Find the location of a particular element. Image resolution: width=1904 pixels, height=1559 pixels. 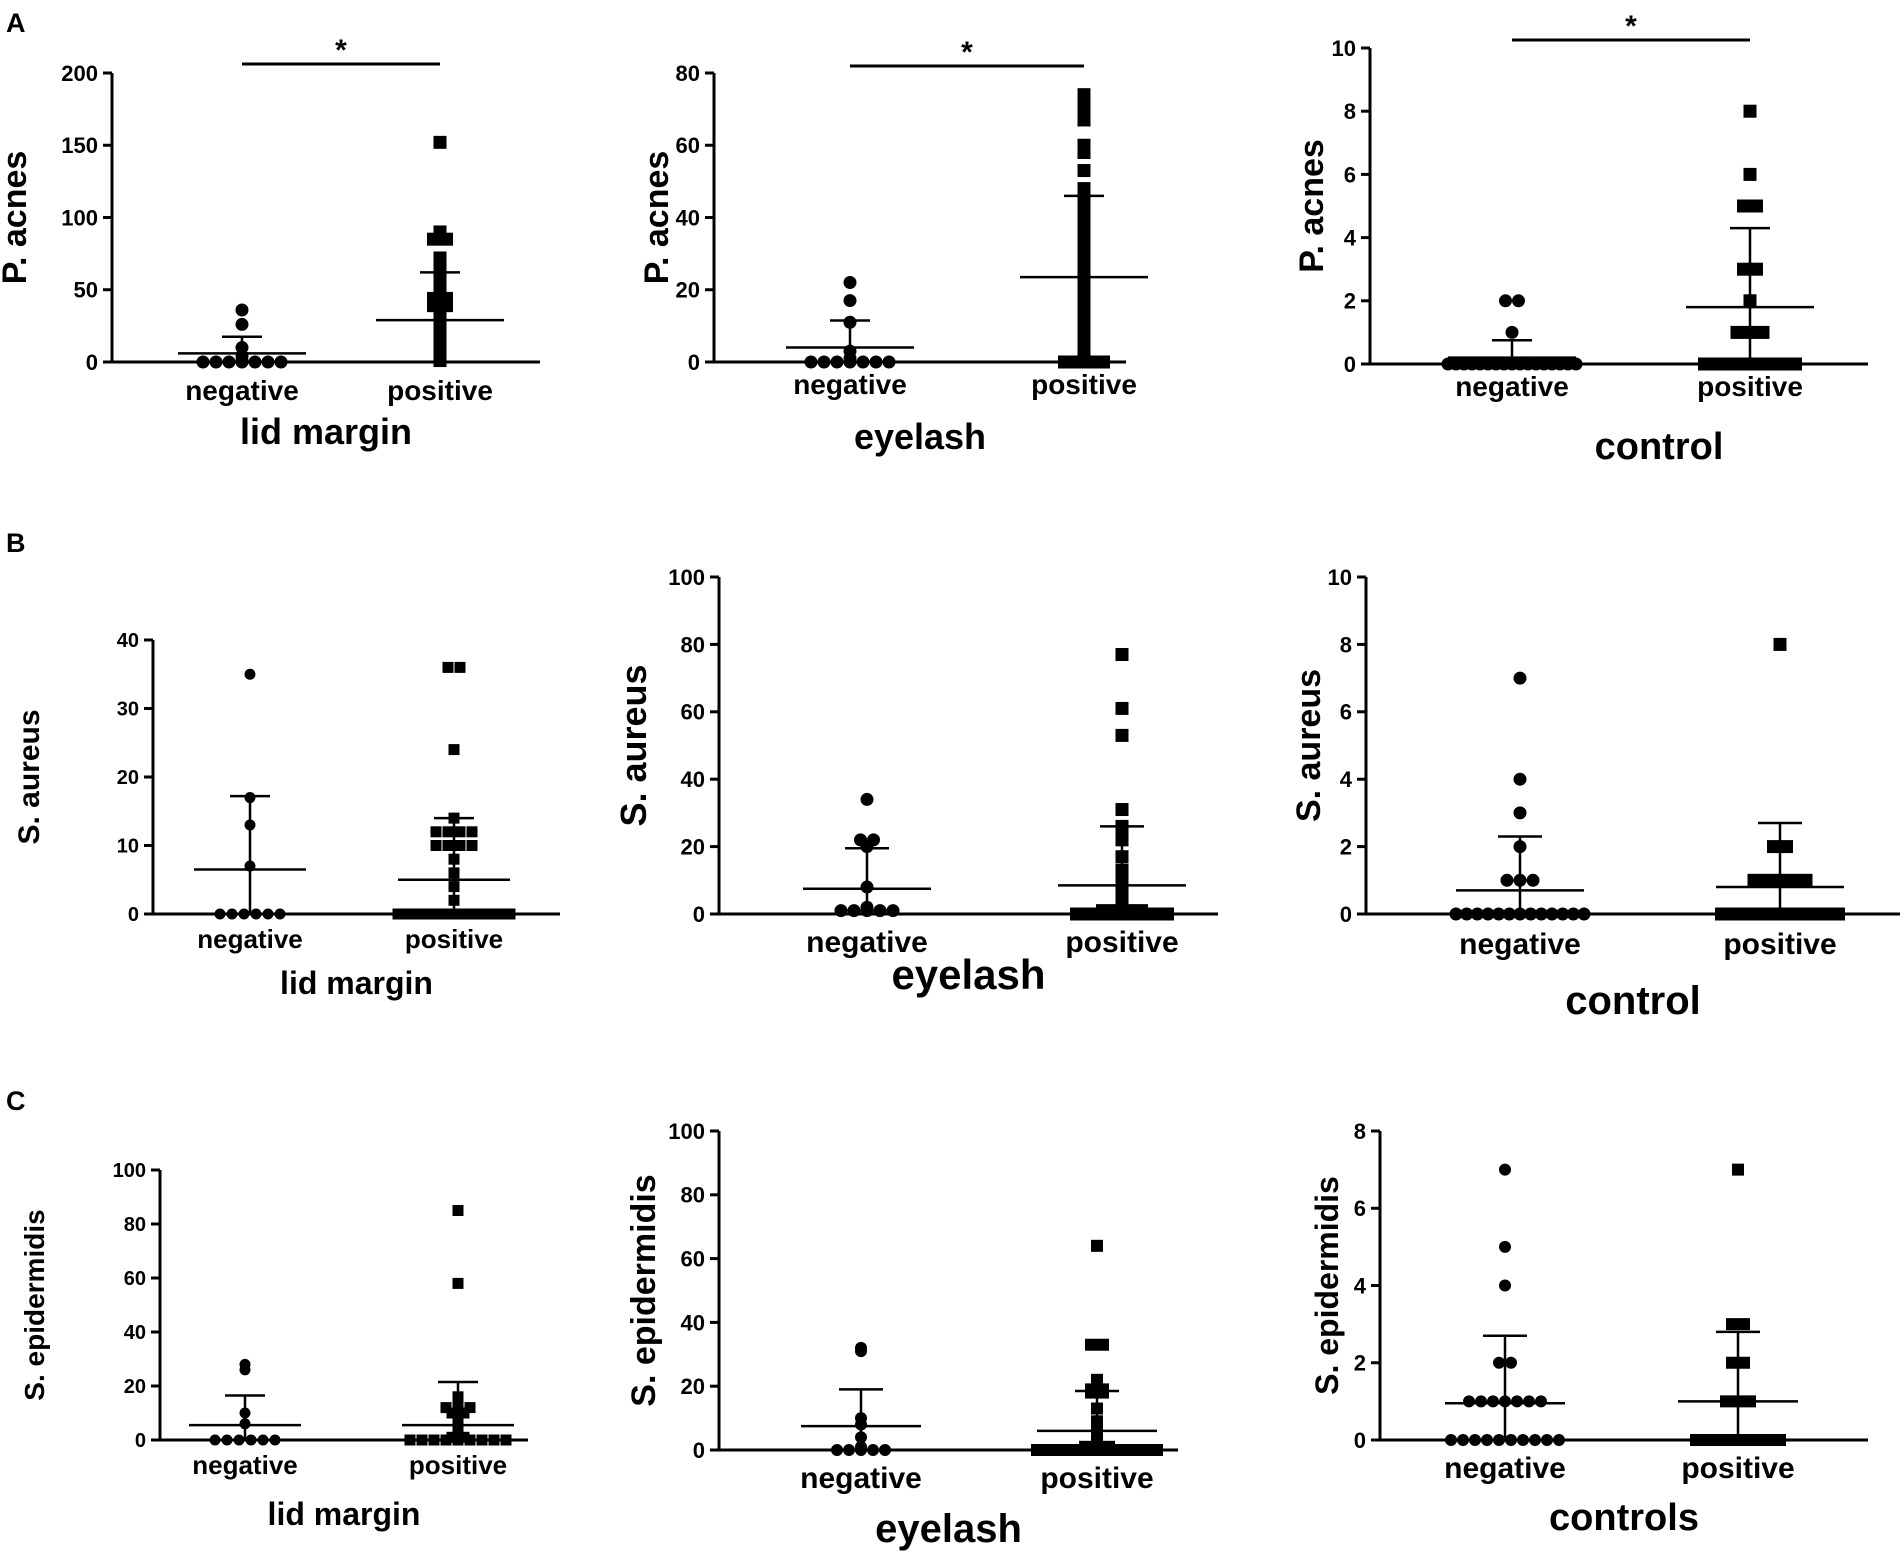

y-tick-label: 2 is located at coordinates (1350, 301).